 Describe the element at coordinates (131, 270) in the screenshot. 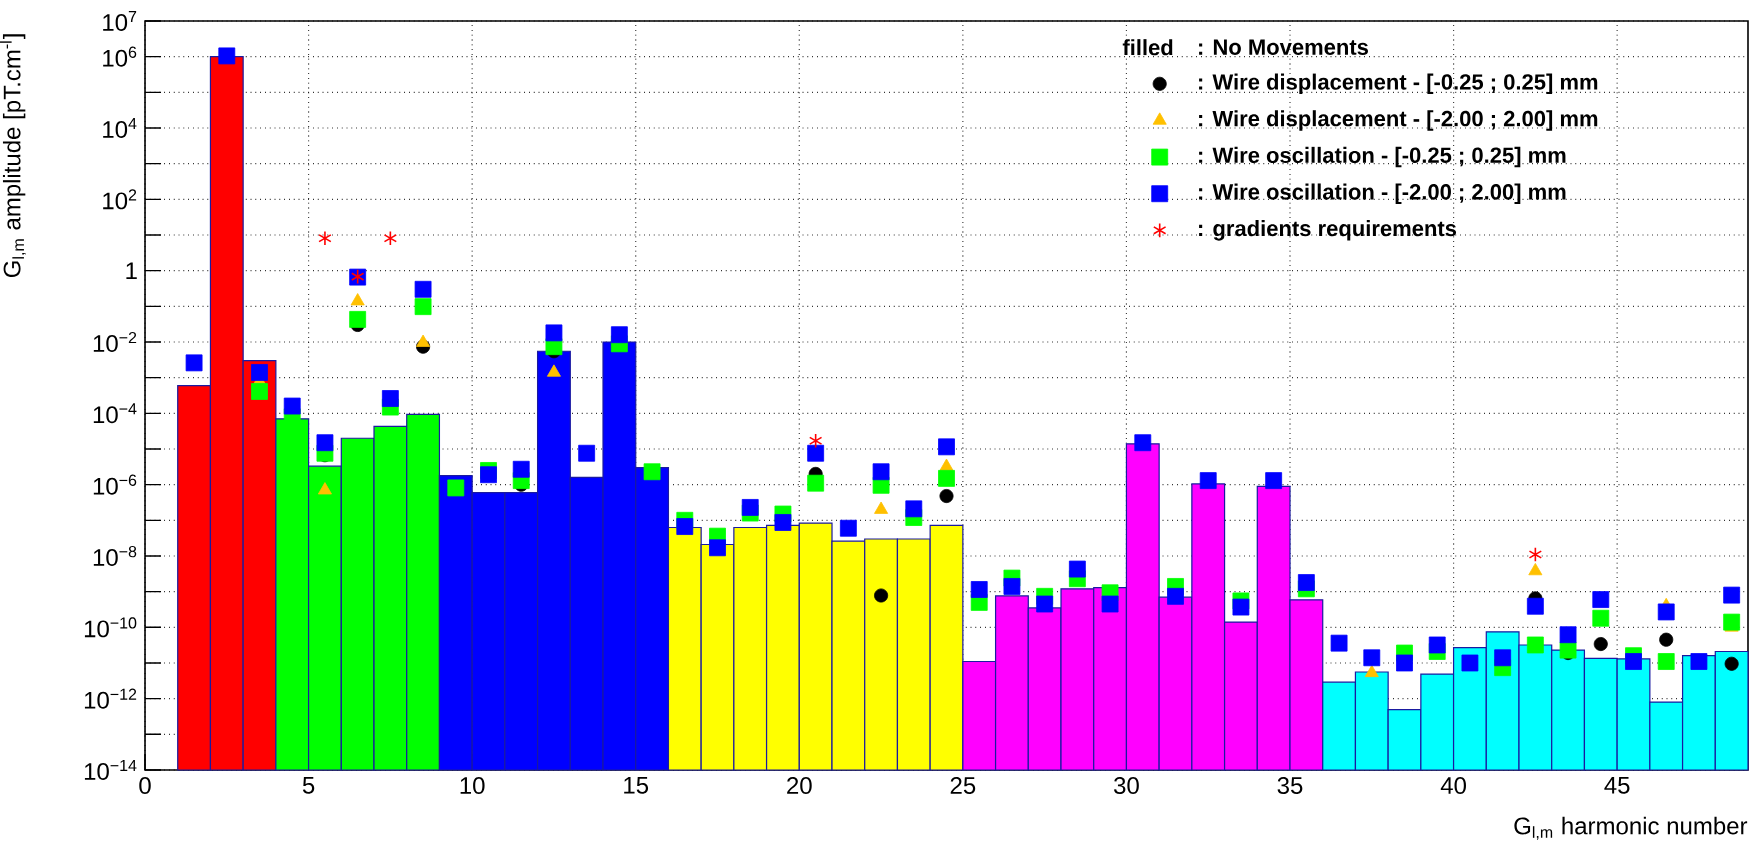

I see `y-tick-label: 1` at that location.